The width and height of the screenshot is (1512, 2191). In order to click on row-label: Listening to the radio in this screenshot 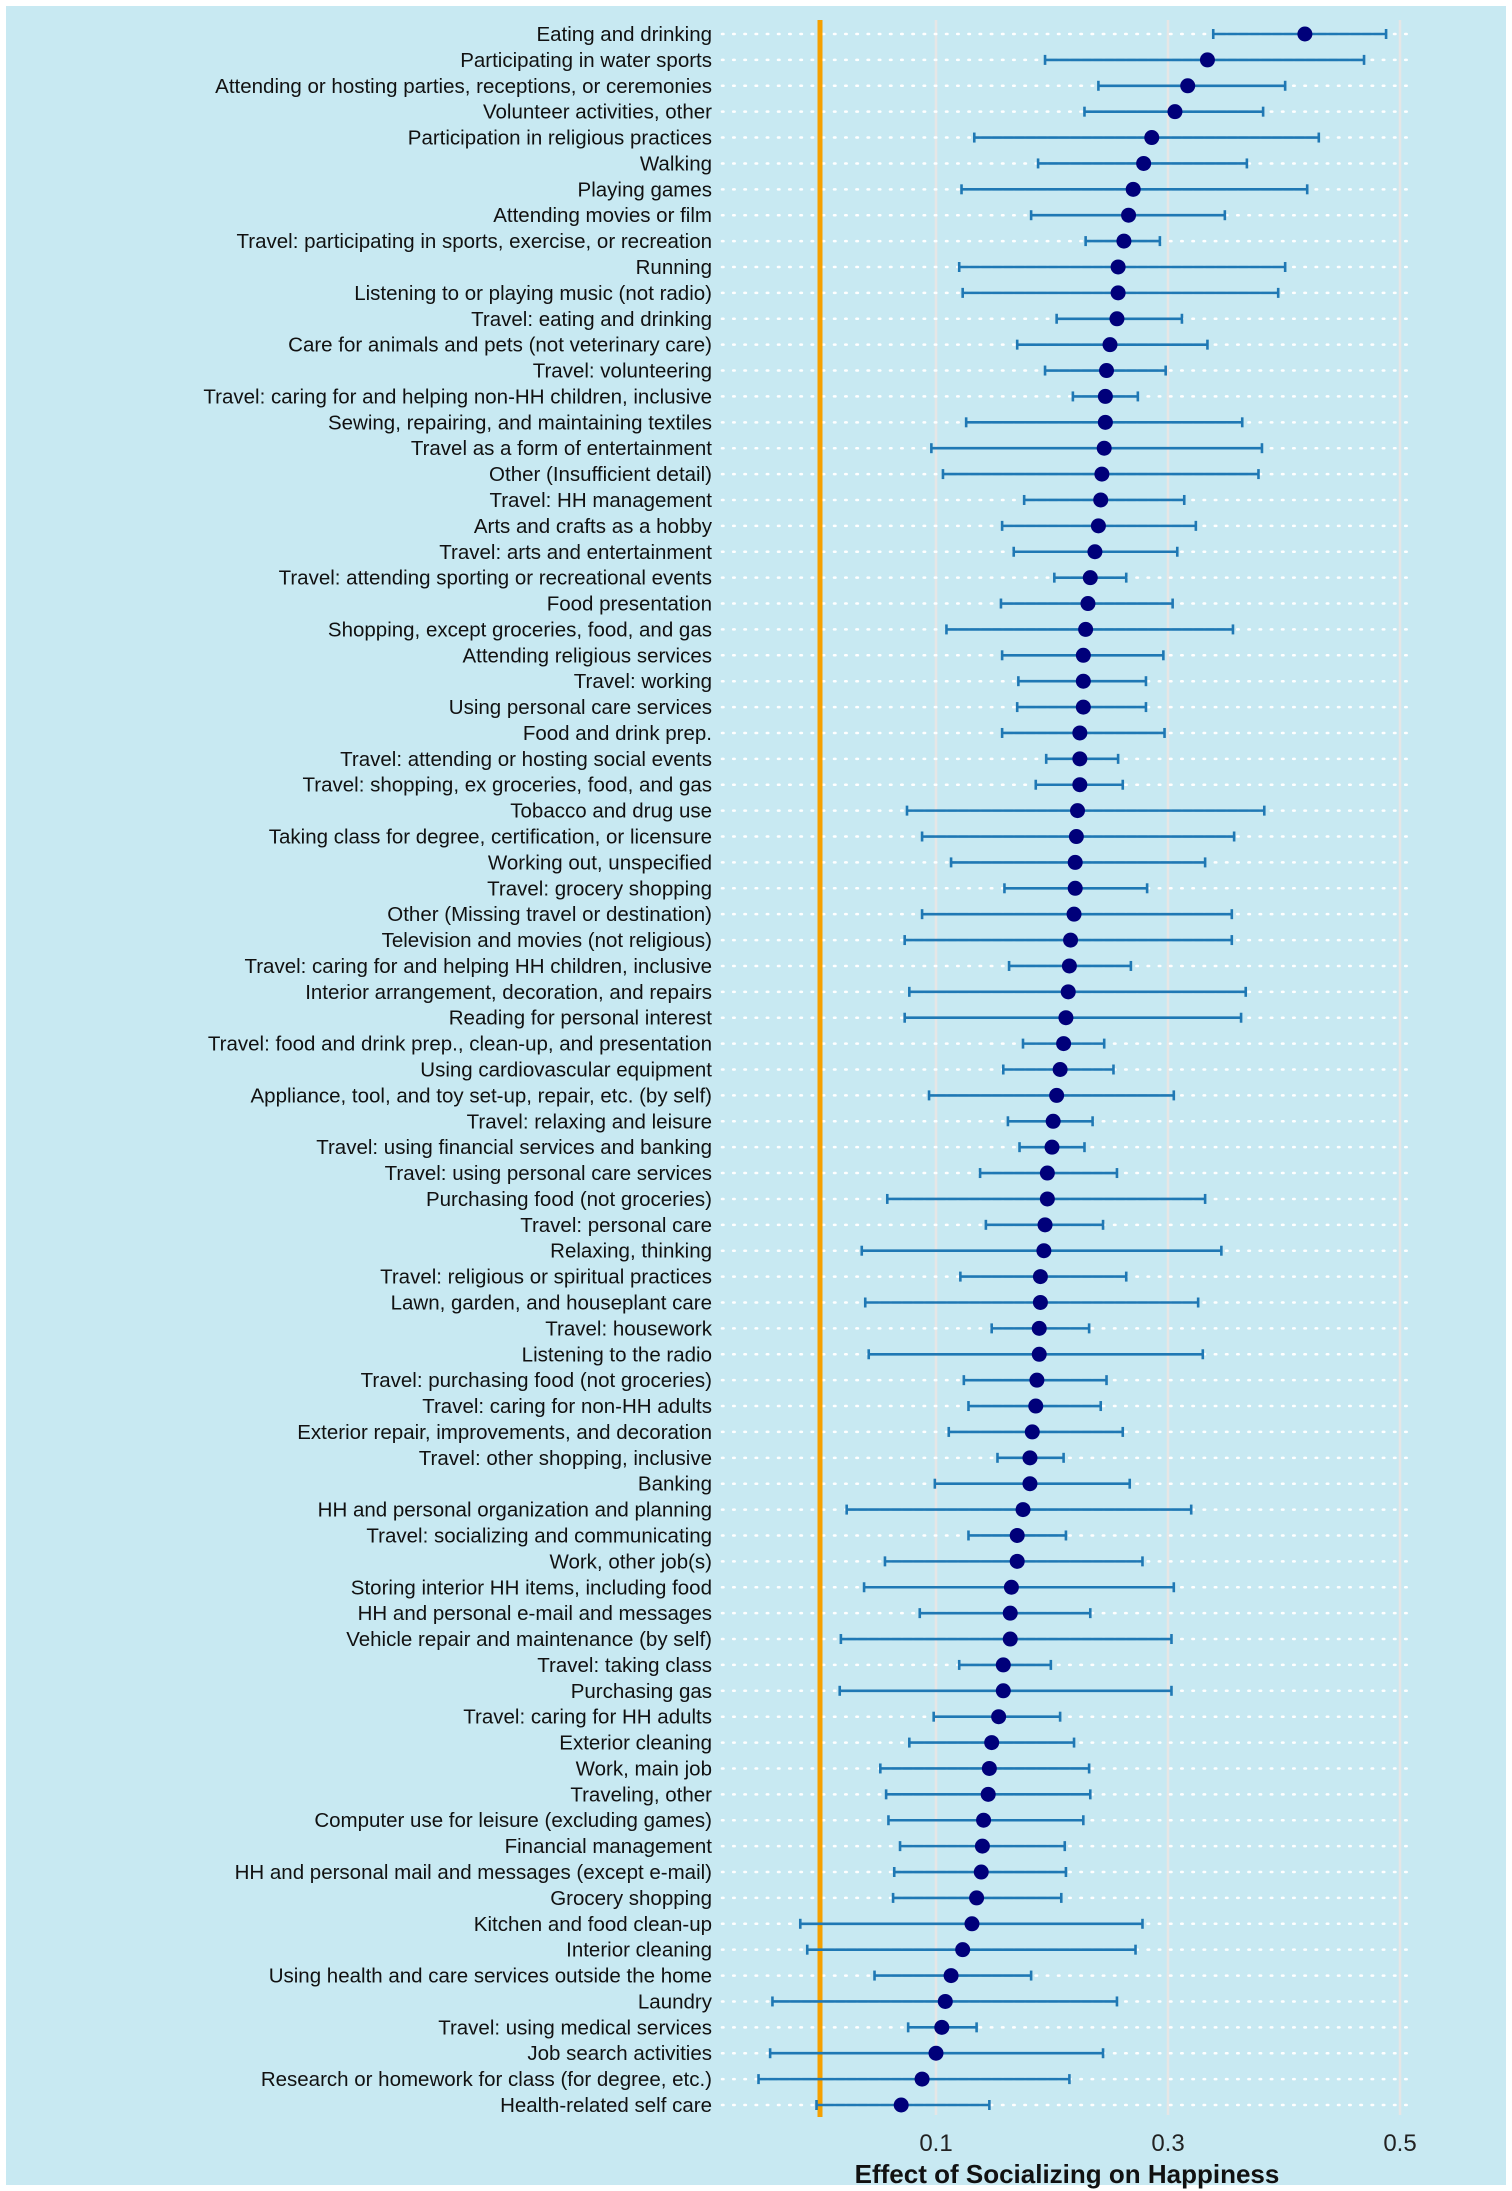, I will do `click(617, 1354)`.